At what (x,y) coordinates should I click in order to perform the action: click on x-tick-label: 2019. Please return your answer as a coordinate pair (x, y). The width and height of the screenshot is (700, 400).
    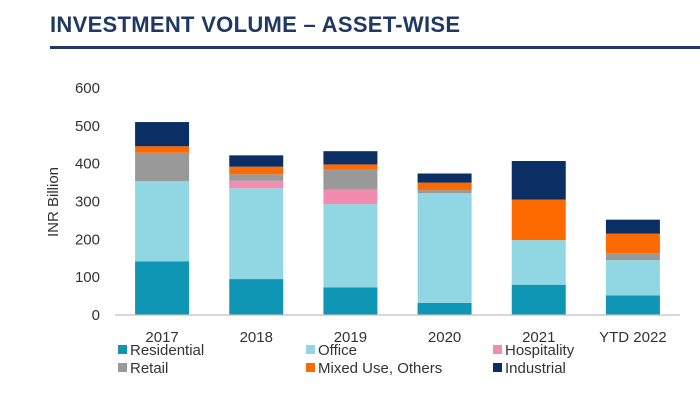
    Looking at the image, I should click on (350, 337).